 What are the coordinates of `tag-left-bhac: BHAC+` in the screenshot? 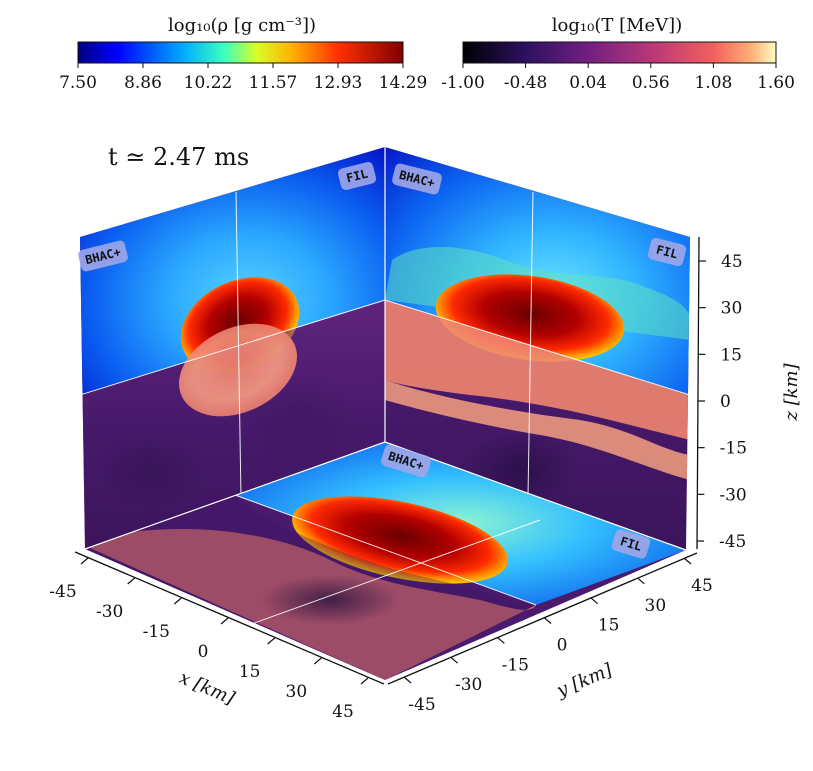 It's located at (103, 256).